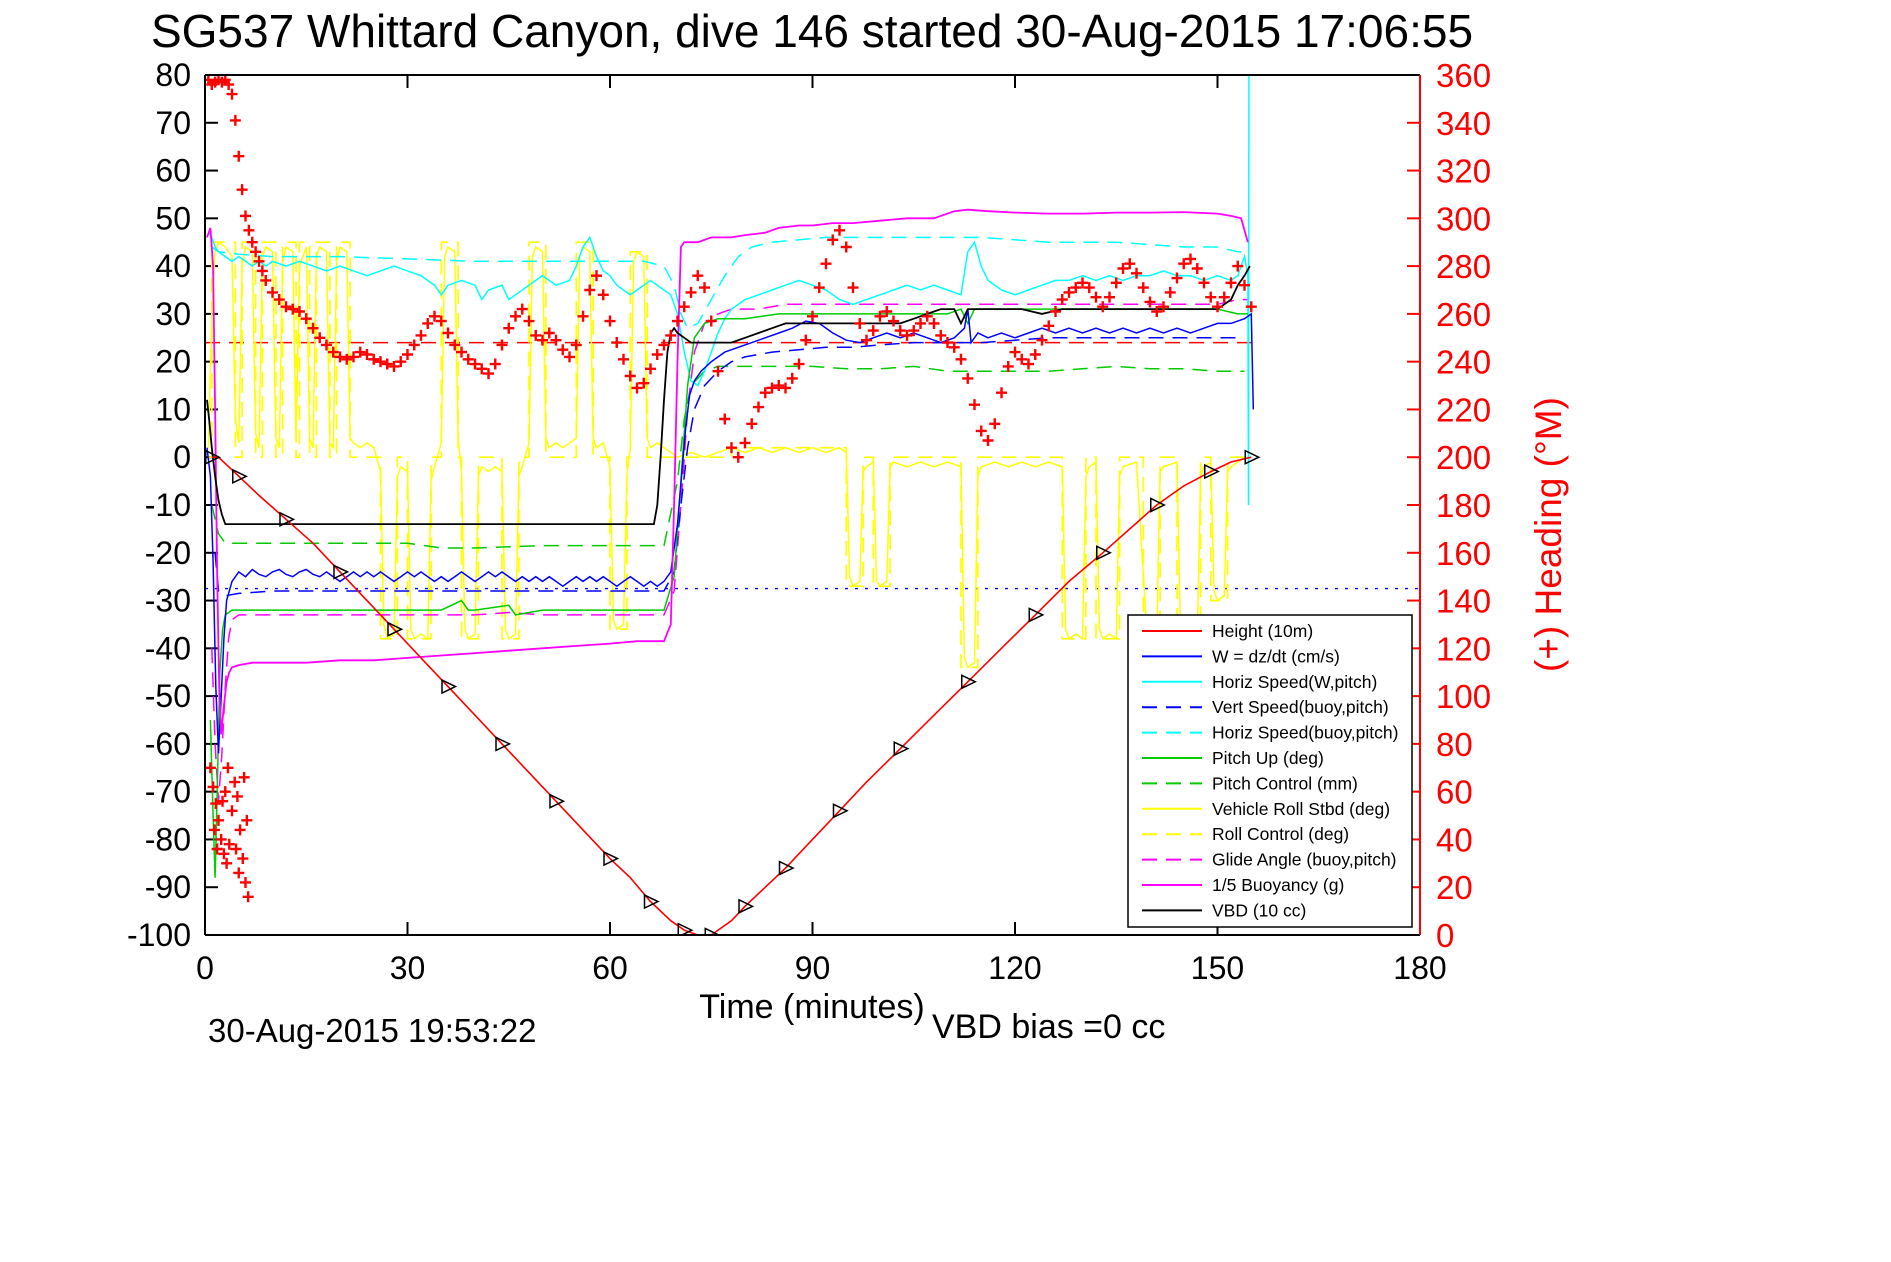 This screenshot has height=1262, width=1891. Describe the element at coordinates (1301, 809) in the screenshot. I see `legend-label: Vehicle Roll Stbd (deg)` at that location.